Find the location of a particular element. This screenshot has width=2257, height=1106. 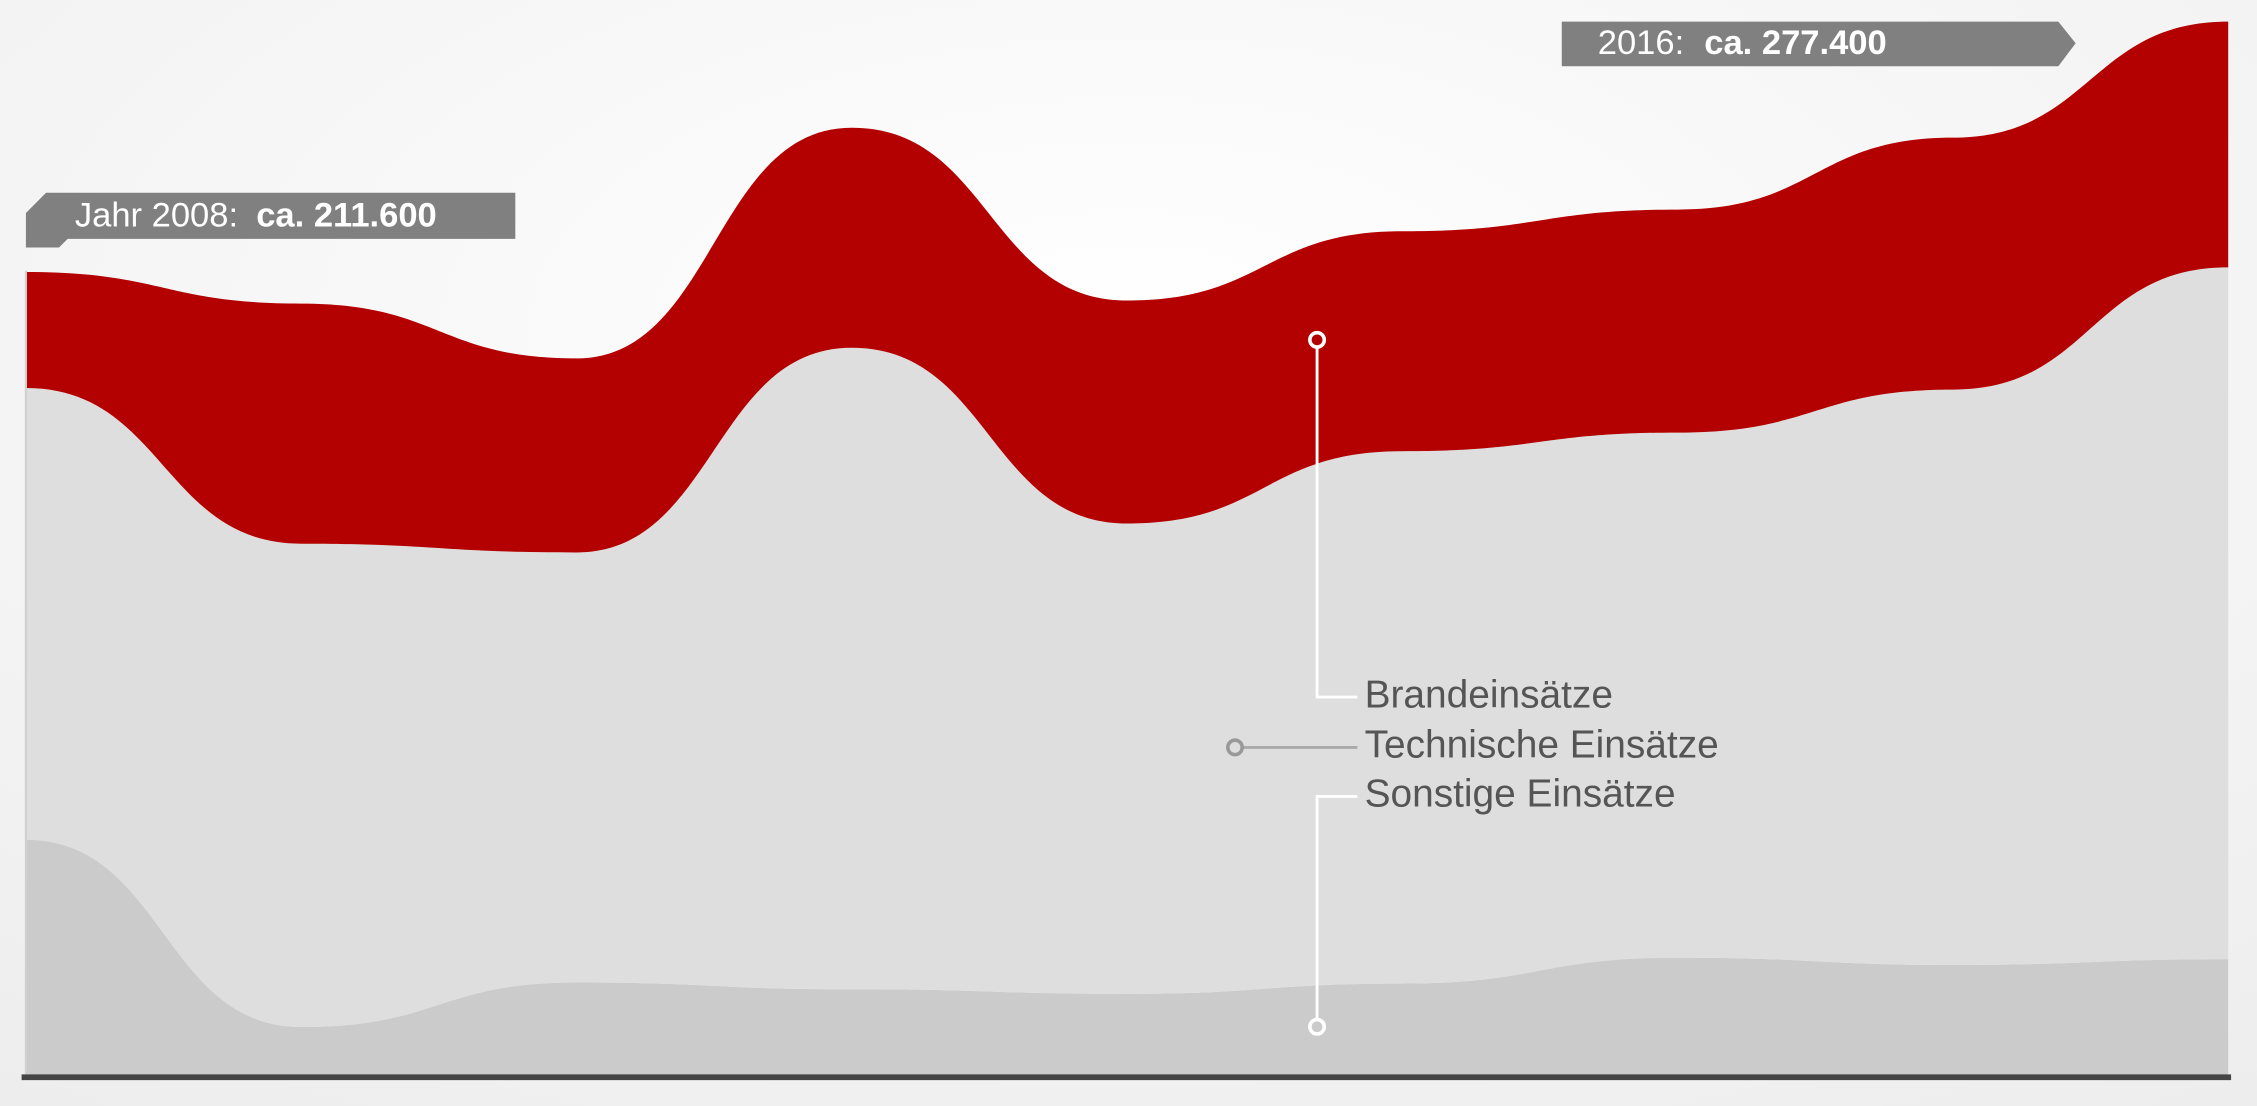

annotation-label: Jahr 2008: is located at coordinates (156, 215).